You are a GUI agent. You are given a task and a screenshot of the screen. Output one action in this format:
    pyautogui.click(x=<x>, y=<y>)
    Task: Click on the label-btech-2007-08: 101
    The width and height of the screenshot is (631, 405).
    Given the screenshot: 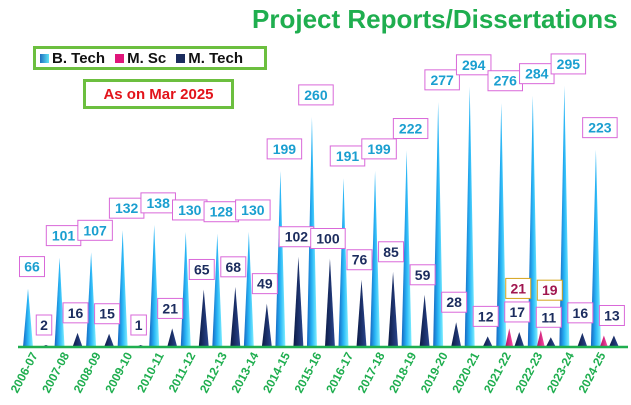 What is the action you would take?
    pyautogui.click(x=64, y=236)
    